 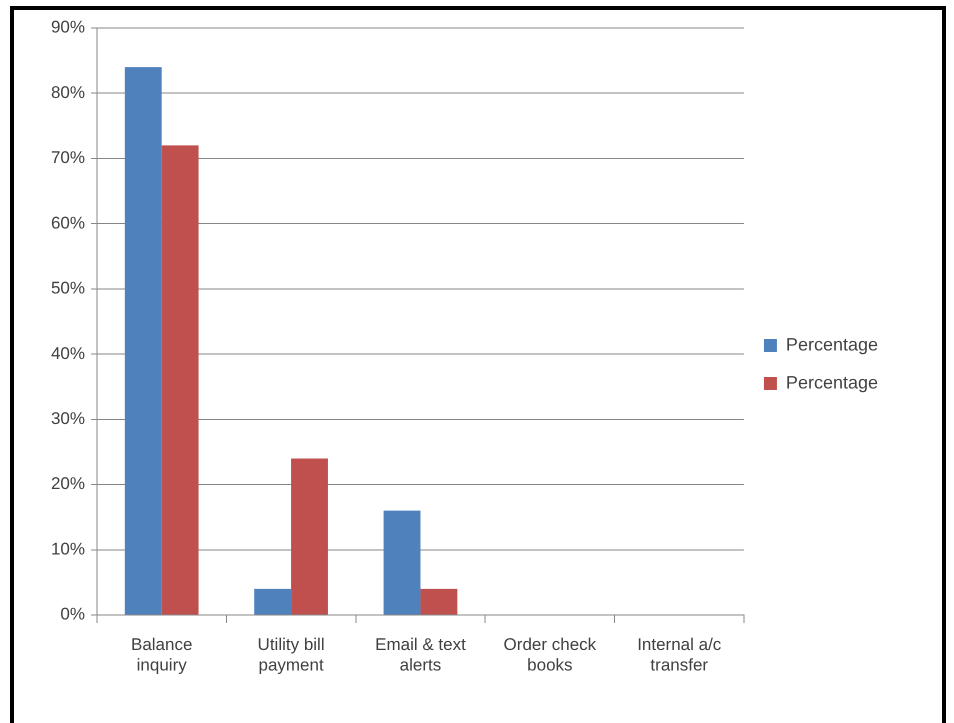 What do you see at coordinates (67, 222) in the screenshot?
I see `y-tick-label: 60%` at bounding box center [67, 222].